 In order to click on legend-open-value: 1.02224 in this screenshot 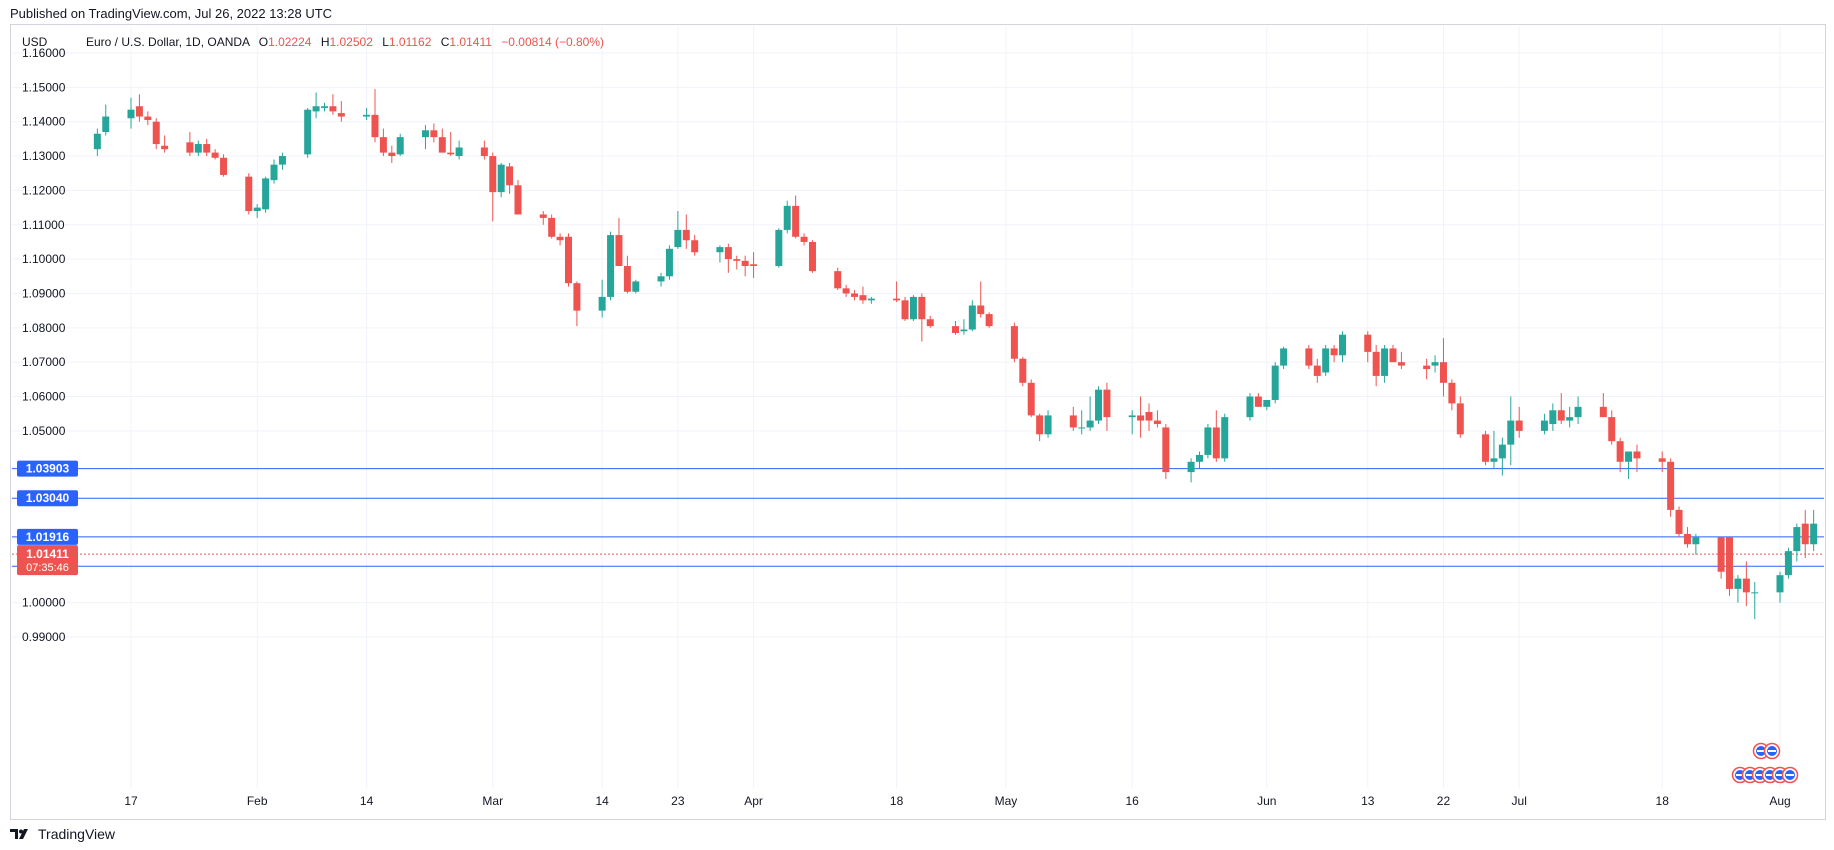, I will do `click(290, 42)`.